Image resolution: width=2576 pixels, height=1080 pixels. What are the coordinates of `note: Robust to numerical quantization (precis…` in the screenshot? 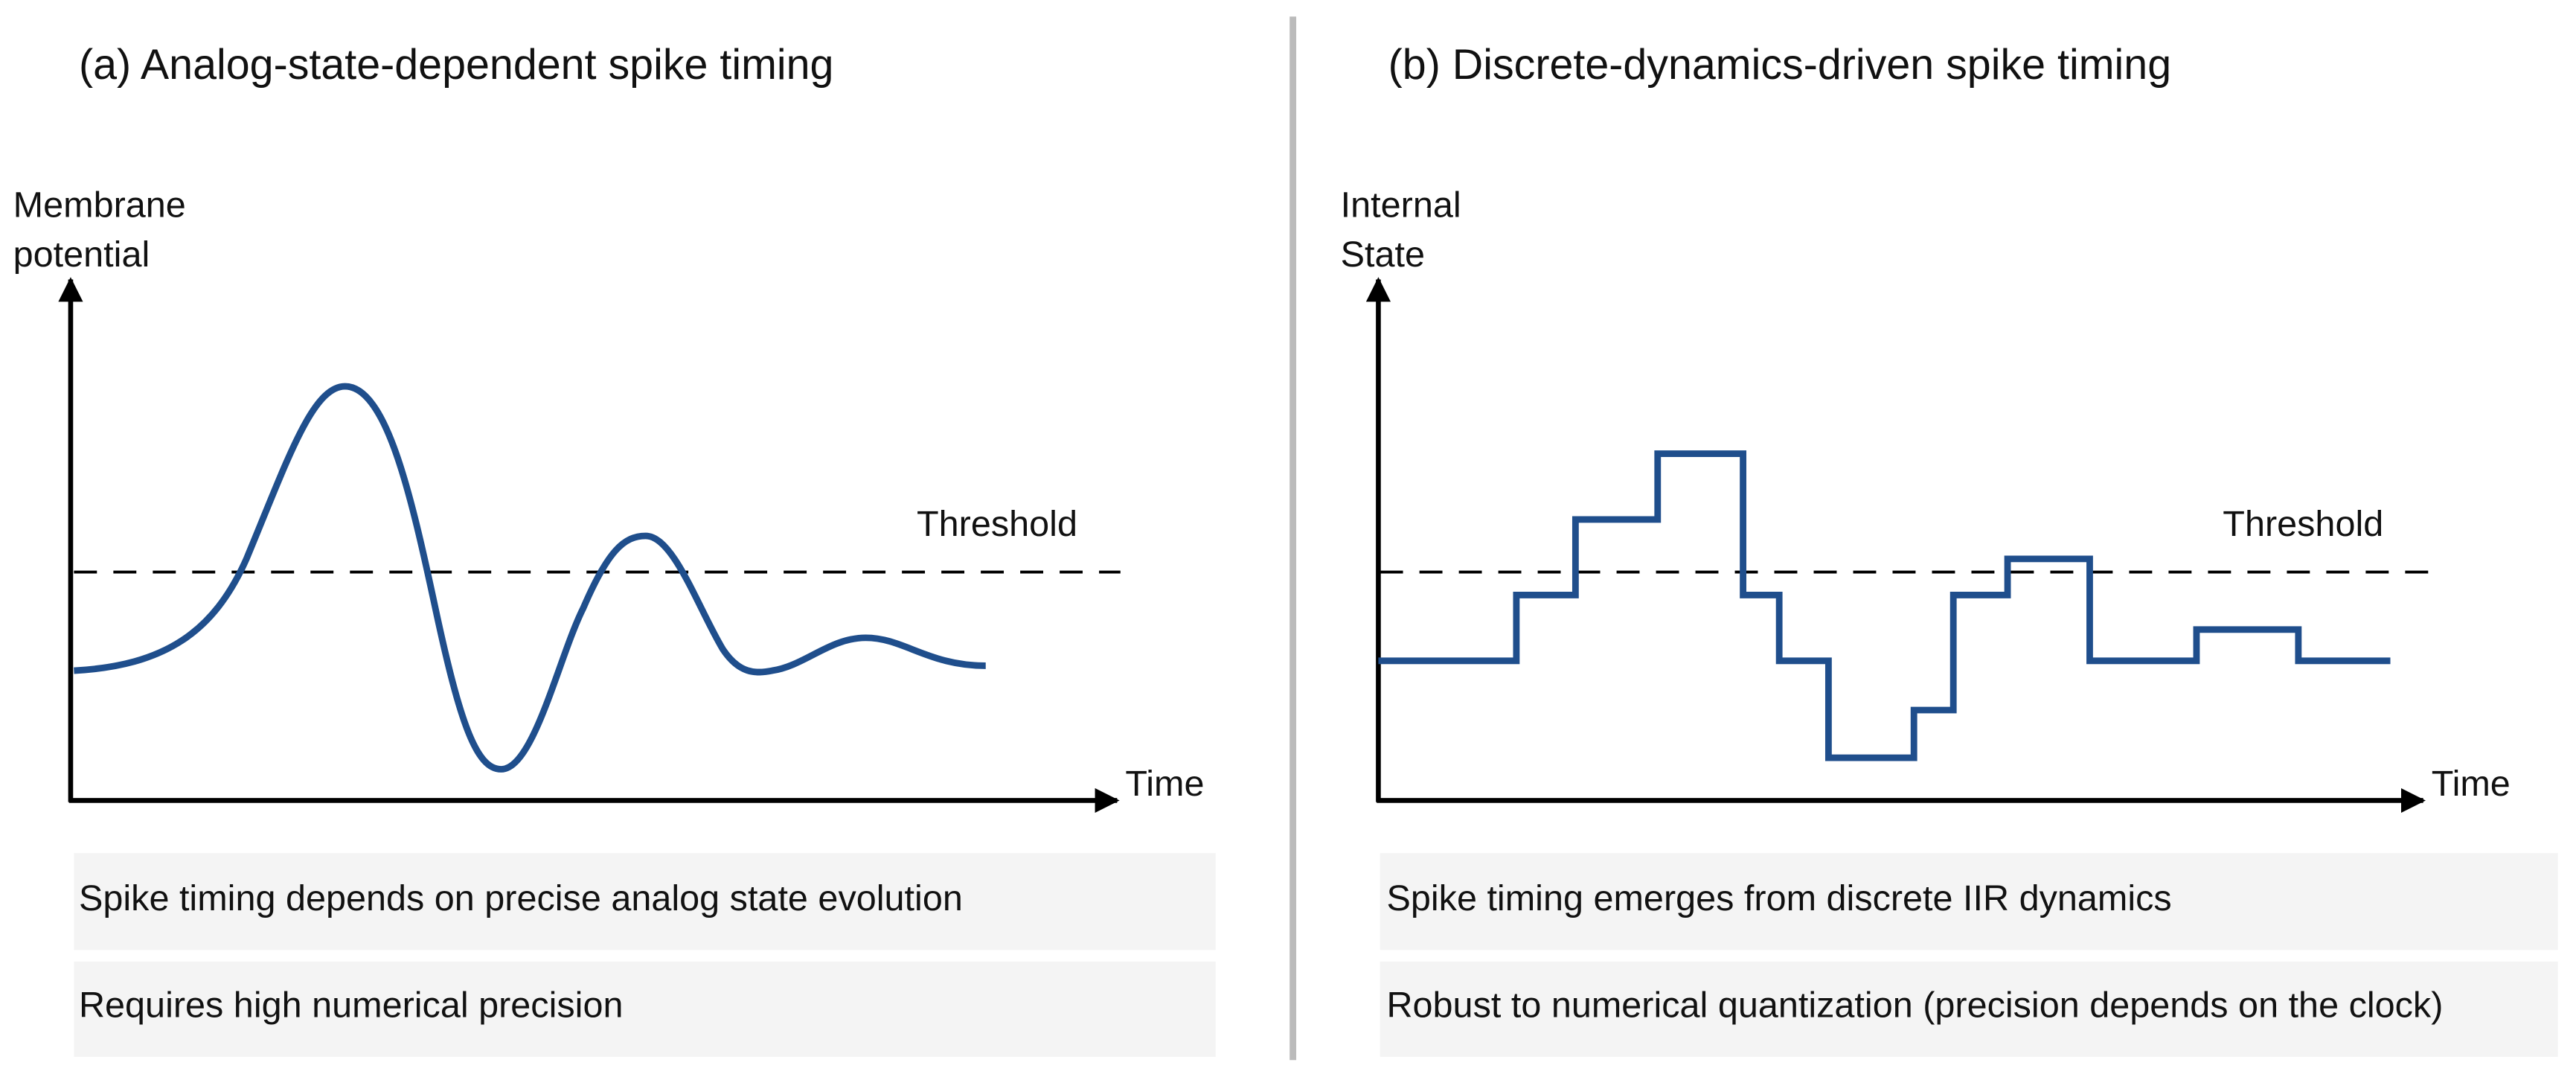 It's located at (1914, 1005).